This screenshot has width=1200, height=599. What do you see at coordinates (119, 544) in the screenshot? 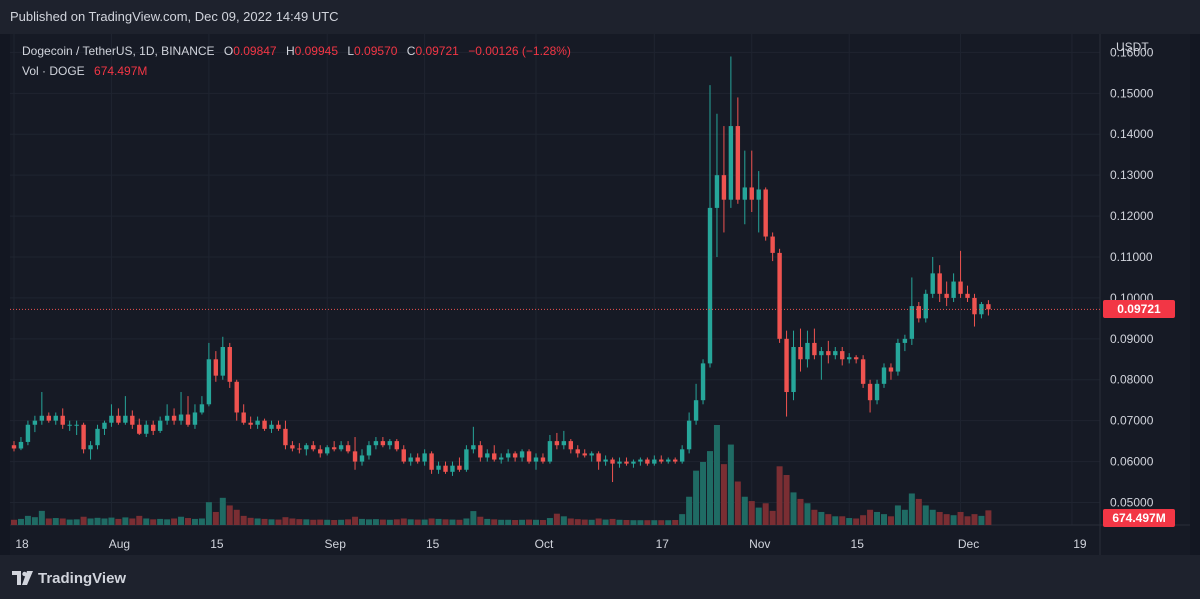
I see `x-tick-label: Aug` at bounding box center [119, 544].